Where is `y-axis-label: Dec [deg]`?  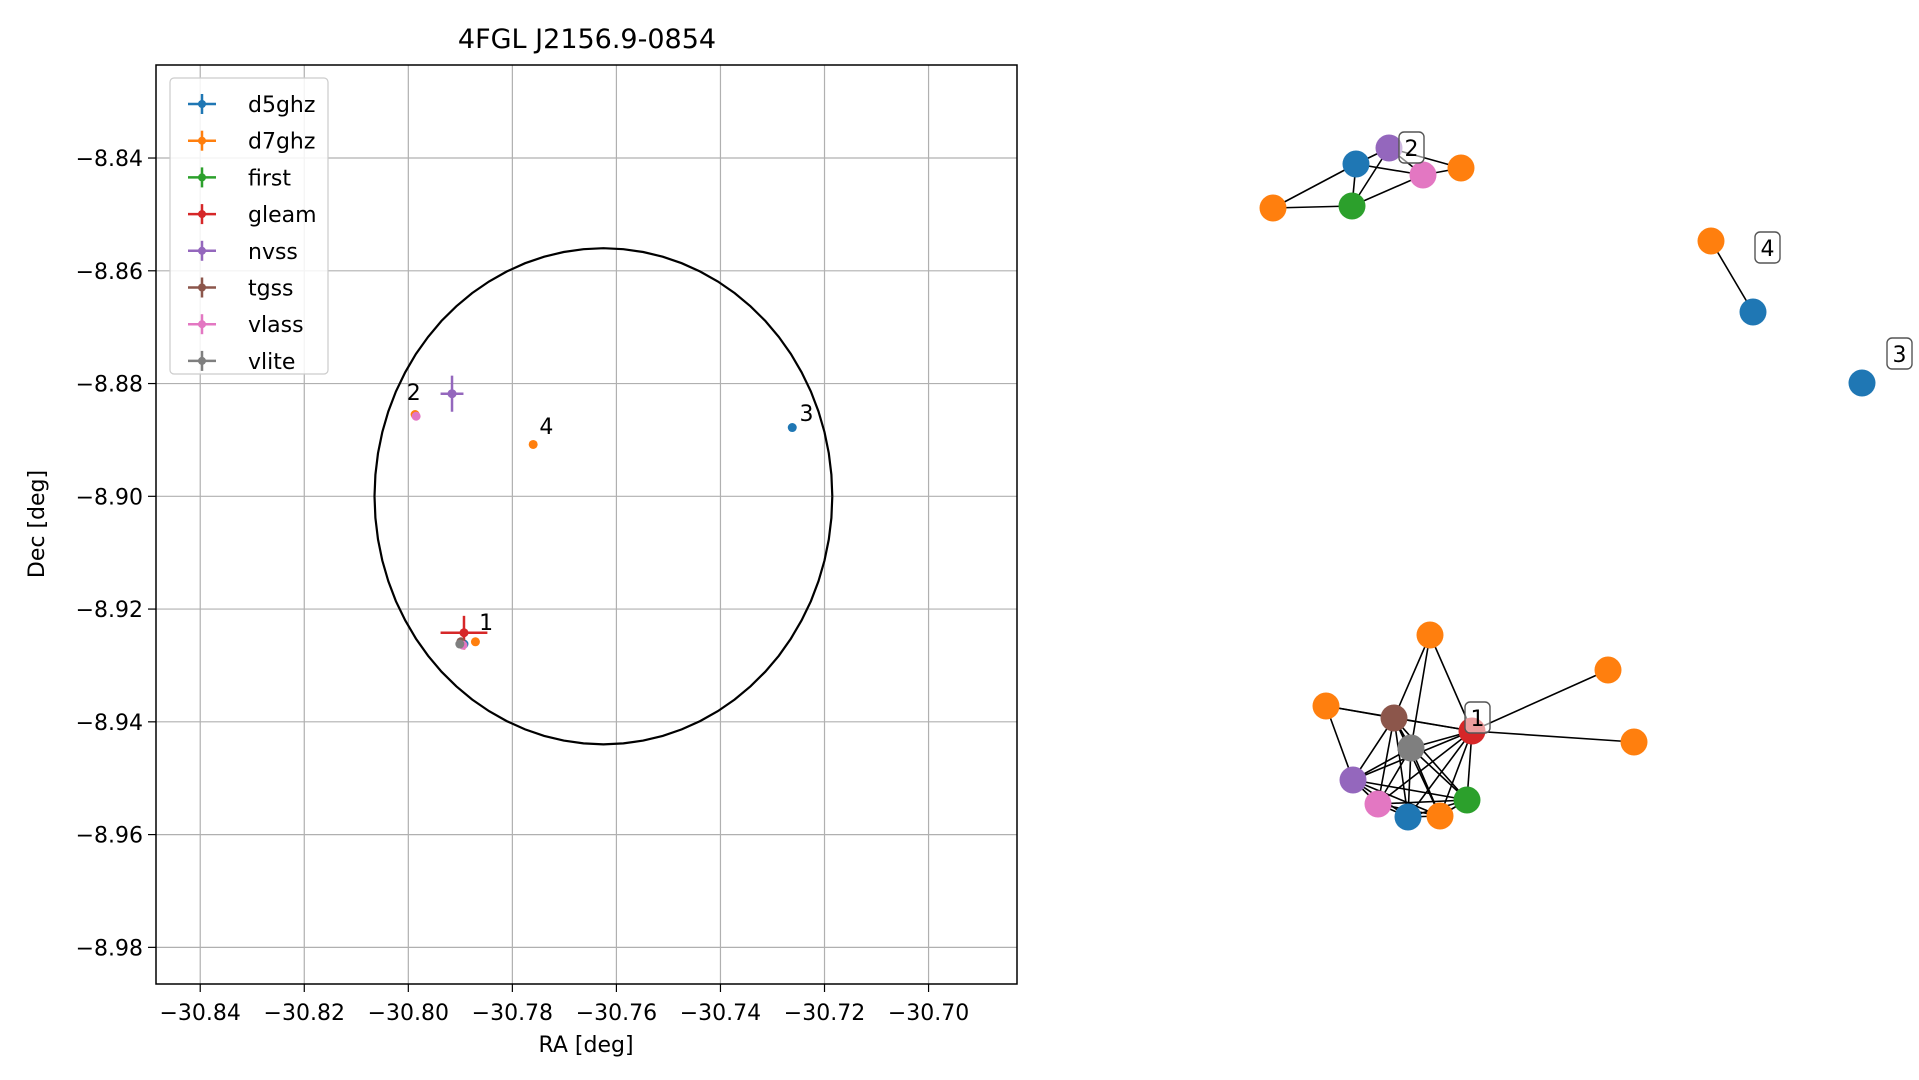 y-axis-label: Dec [deg] is located at coordinates (37, 524).